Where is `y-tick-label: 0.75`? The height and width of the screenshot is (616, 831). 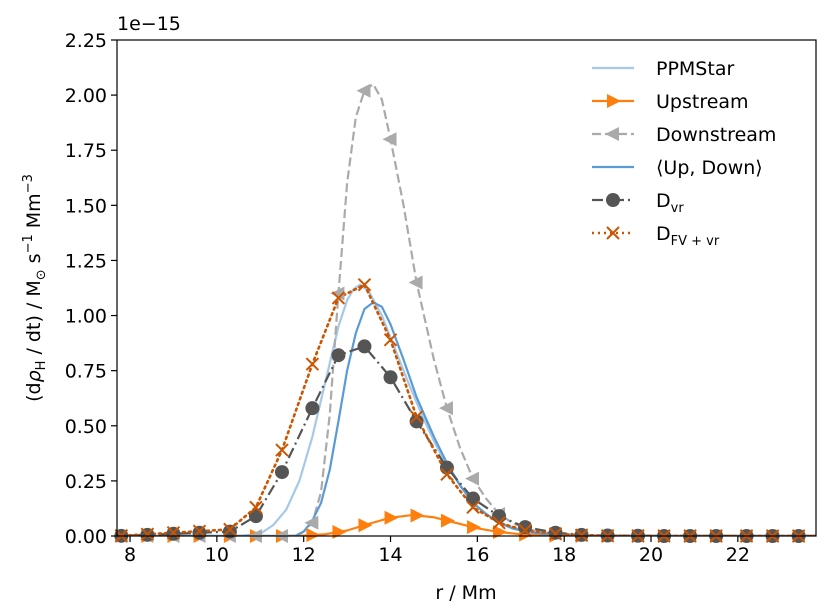
y-tick-label: 0.75 is located at coordinates (86, 372).